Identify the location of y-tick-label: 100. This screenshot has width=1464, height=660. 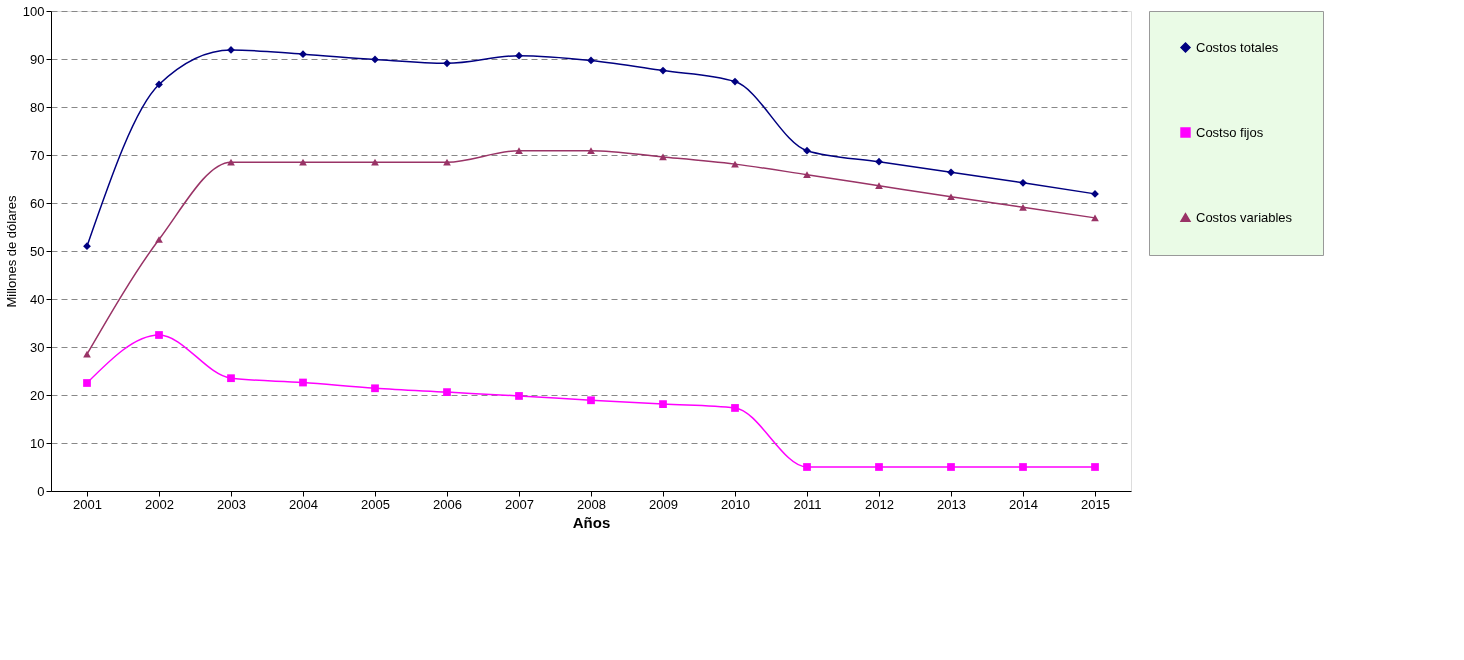
(33, 11).